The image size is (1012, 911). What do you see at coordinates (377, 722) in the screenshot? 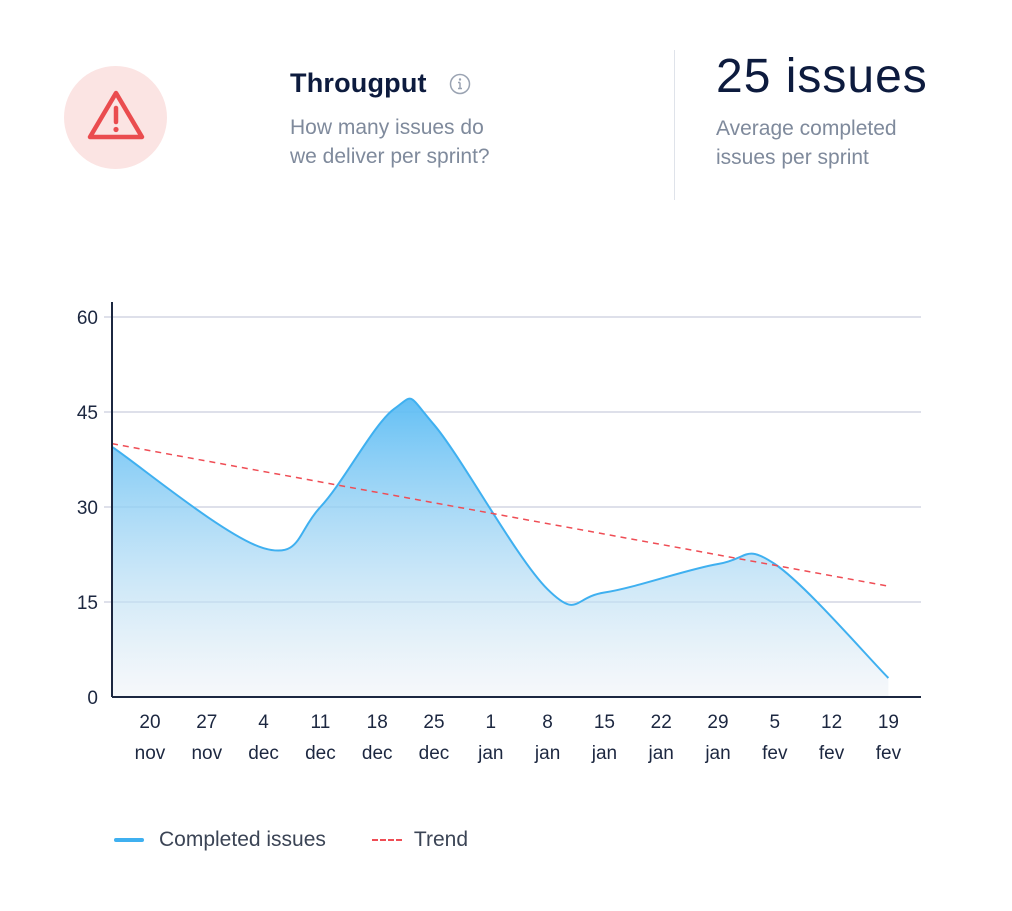
I see `x-tick-label-4: 18` at bounding box center [377, 722].